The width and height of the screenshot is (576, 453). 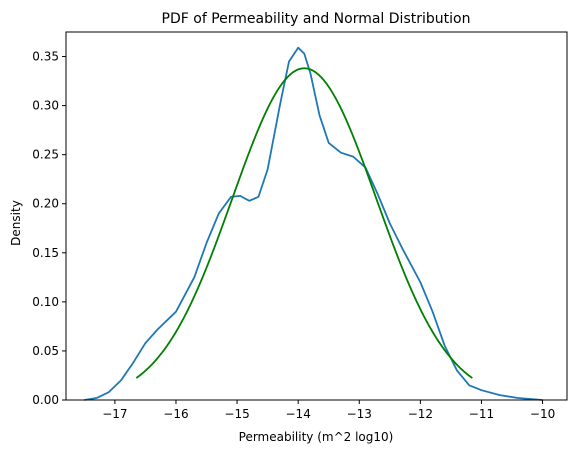 What do you see at coordinates (45, 351) in the screenshot?
I see `y-tick-label: 0.05` at bounding box center [45, 351].